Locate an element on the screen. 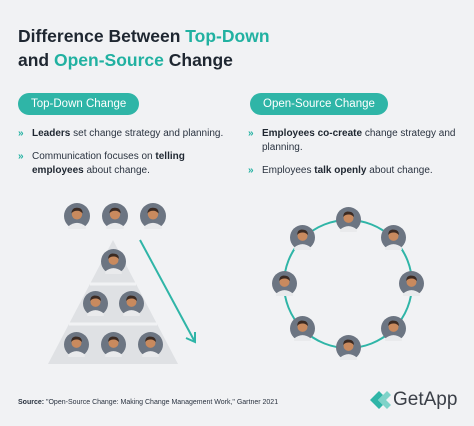 The image size is (474, 426). arrow-line is located at coordinates (167, 291).